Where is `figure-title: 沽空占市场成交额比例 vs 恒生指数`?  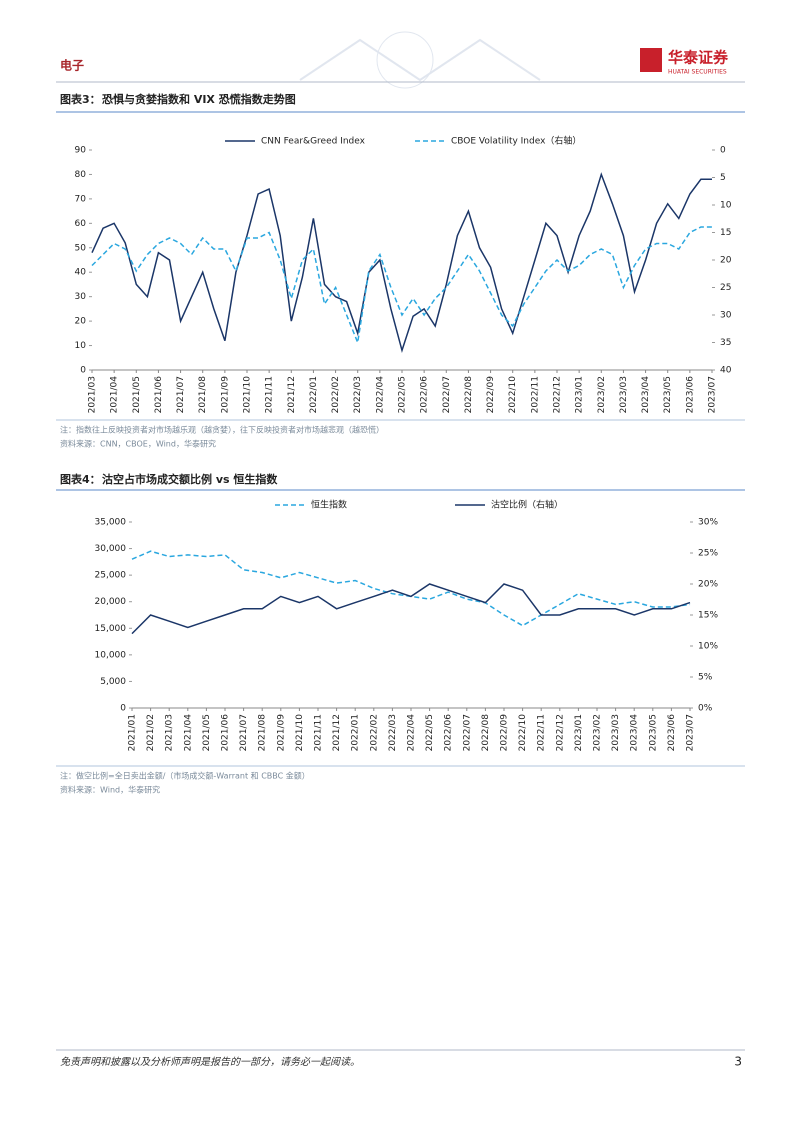 figure-title: 沽空占市场成交额比例 vs 恒生指数 is located at coordinates (190, 479).